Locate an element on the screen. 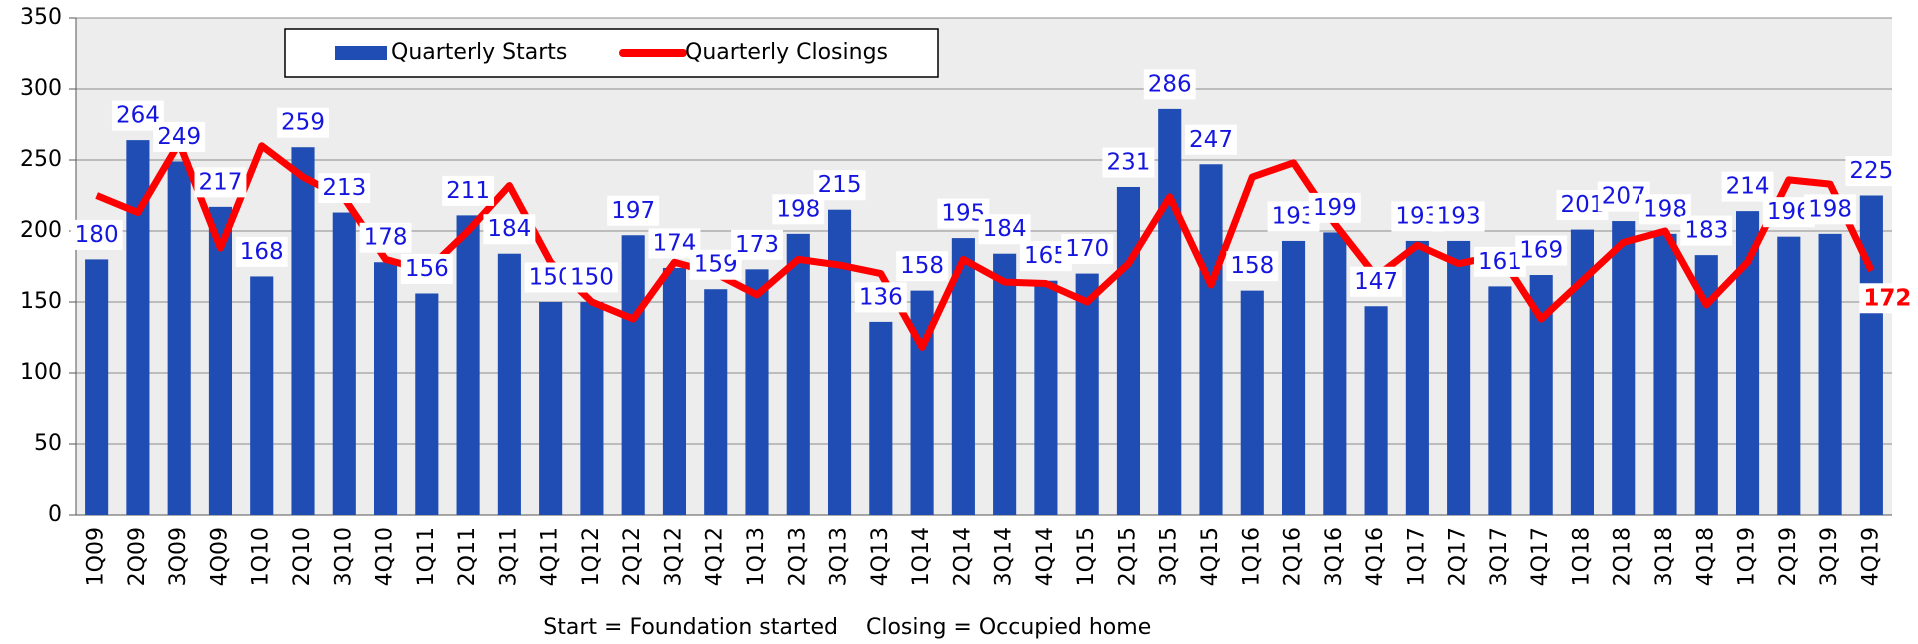  x-tick-label: 4Q18 is located at coordinates (1705, 556).